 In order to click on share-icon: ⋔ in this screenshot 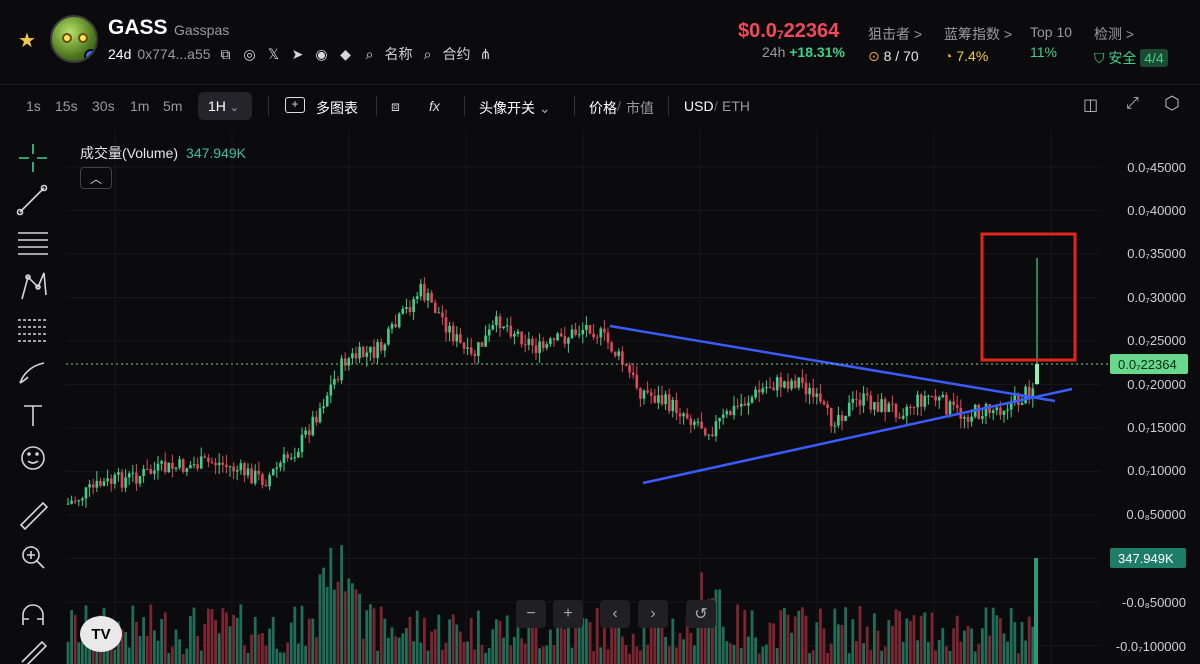, I will do `click(485, 53)`.